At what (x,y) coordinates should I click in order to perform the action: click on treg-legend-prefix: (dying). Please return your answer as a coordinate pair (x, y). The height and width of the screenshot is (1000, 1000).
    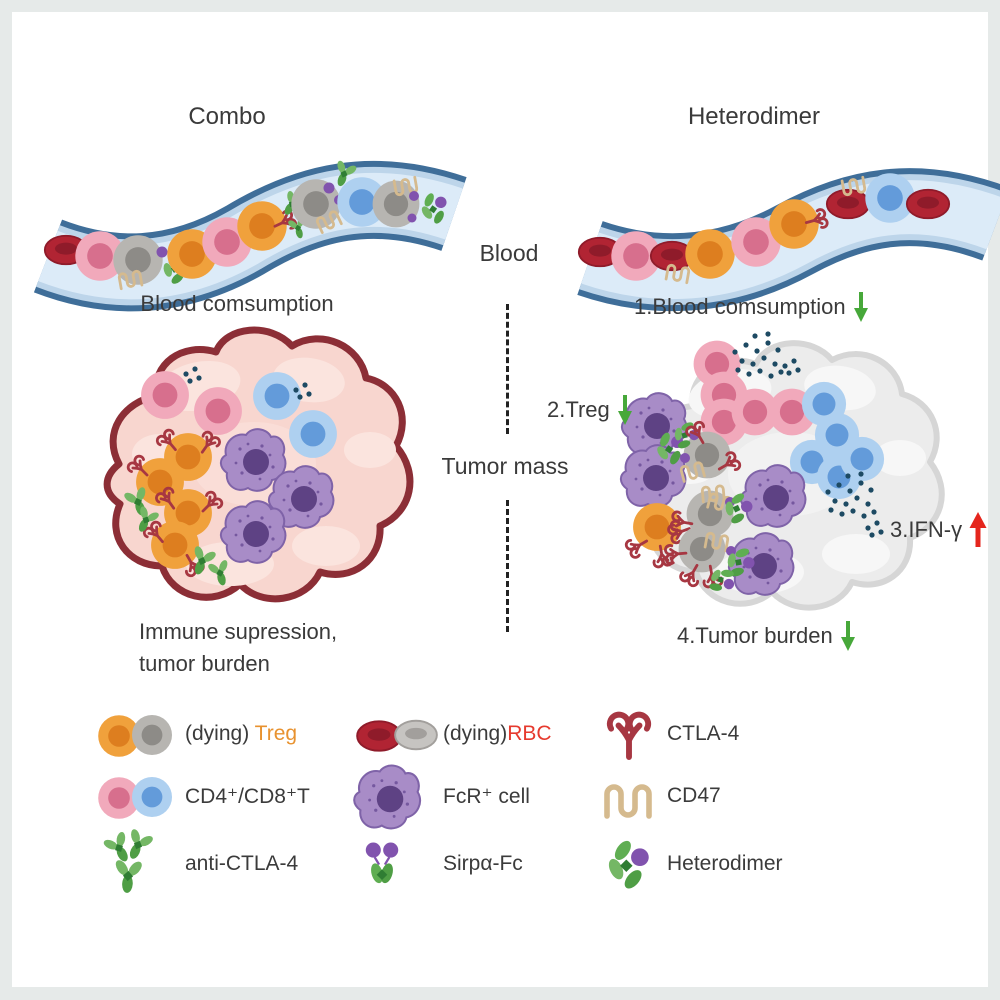
    Looking at the image, I should click on (220, 733).